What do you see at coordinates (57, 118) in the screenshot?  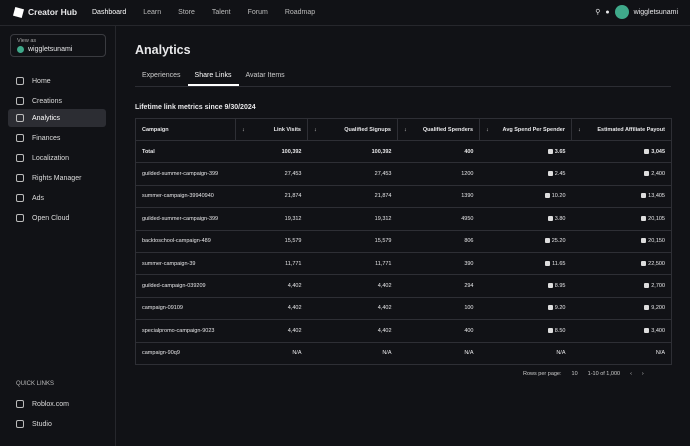 I see `sidebar-item: Analytics` at bounding box center [57, 118].